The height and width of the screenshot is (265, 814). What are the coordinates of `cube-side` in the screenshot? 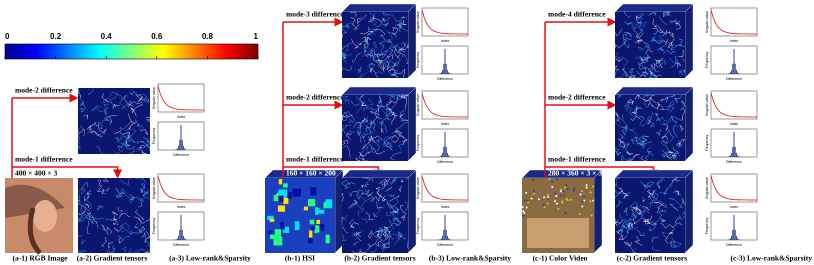 It's located at (412, 41).